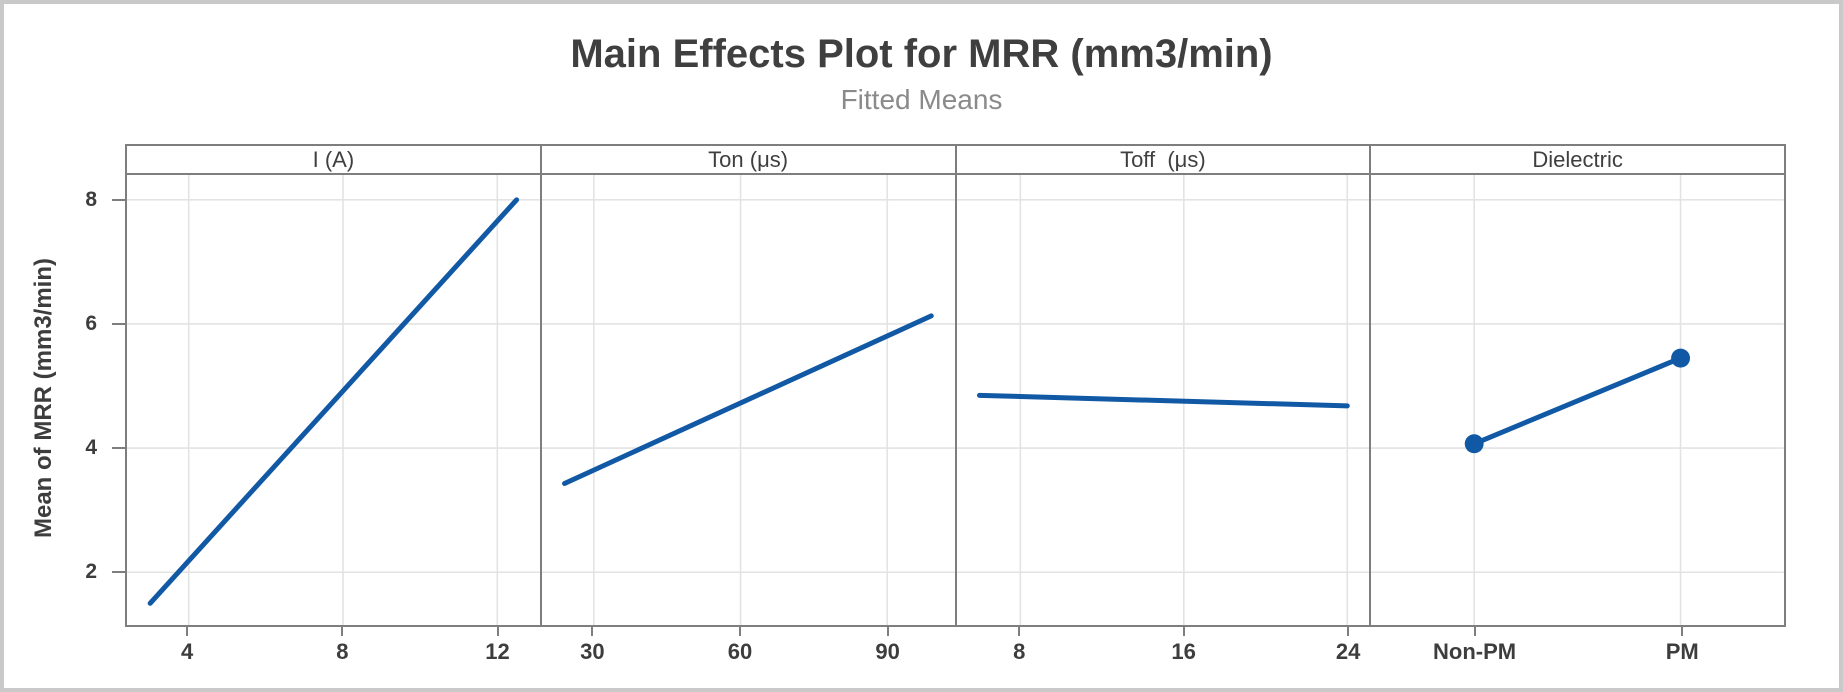 The image size is (1843, 692). I want to click on x-tick-label: 4, so click(187, 651).